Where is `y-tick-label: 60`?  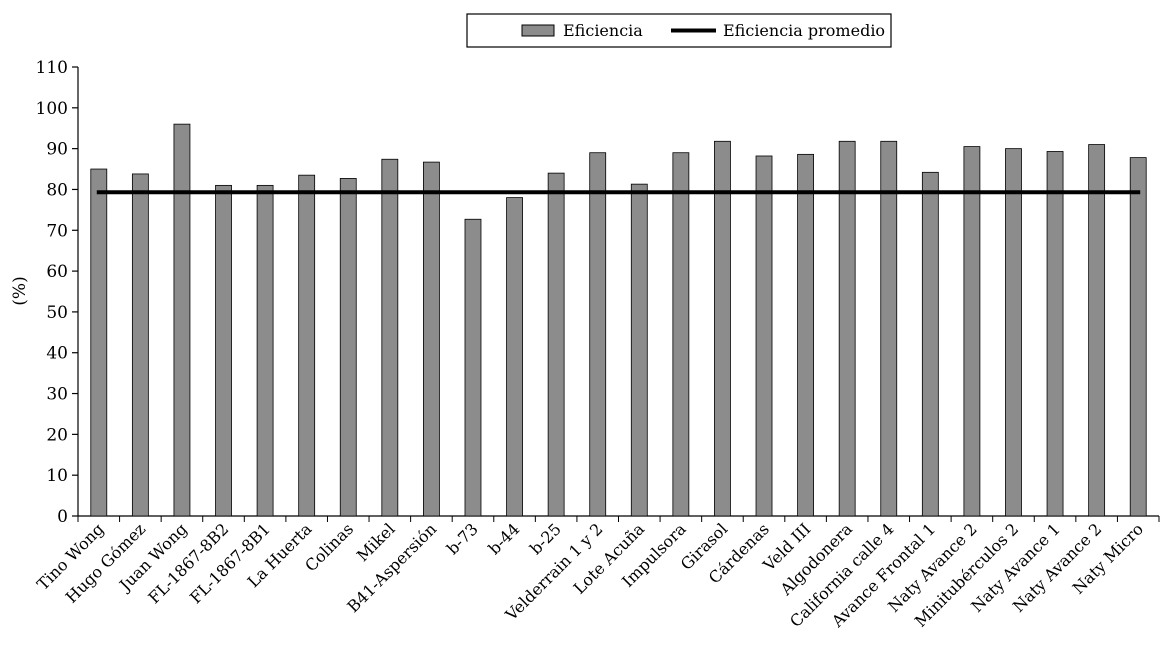 y-tick-label: 60 is located at coordinates (57, 272).